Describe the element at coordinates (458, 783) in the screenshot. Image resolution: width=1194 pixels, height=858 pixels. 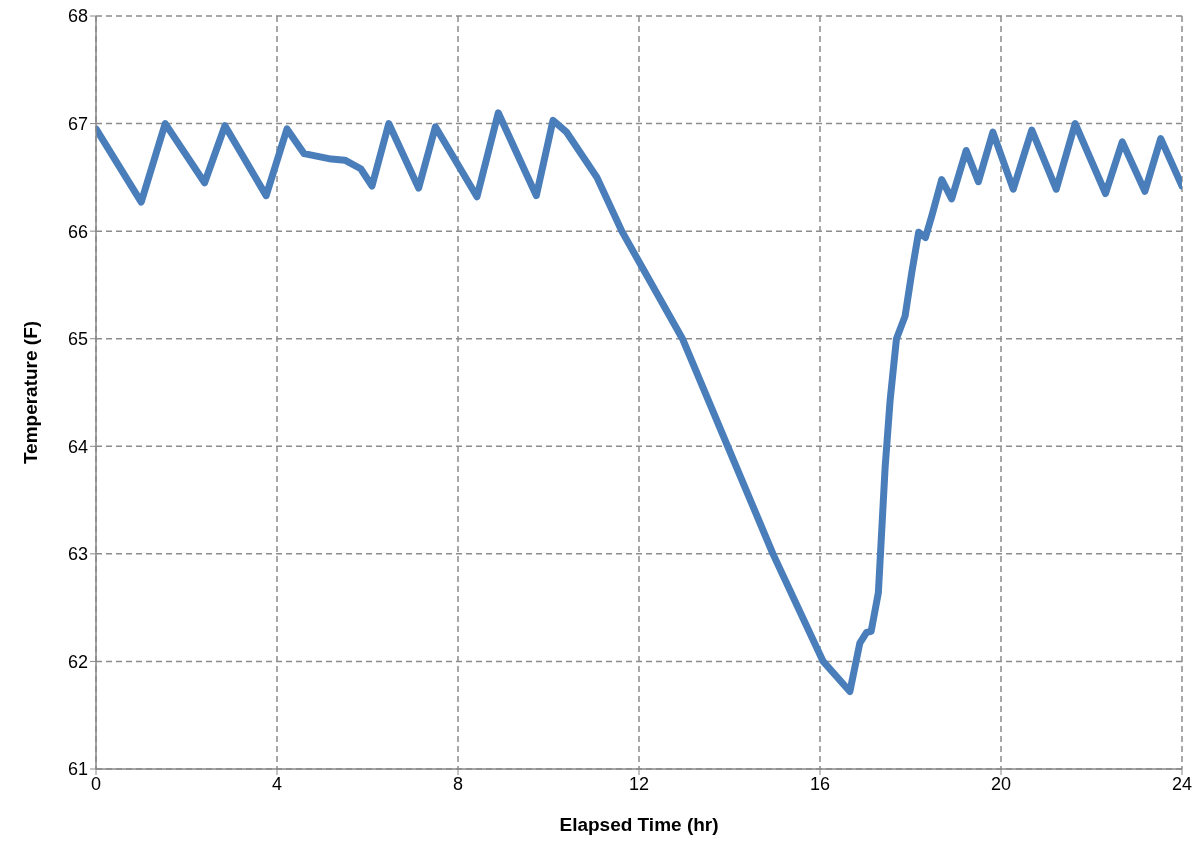
I see `x-tick-label: 8` at that location.